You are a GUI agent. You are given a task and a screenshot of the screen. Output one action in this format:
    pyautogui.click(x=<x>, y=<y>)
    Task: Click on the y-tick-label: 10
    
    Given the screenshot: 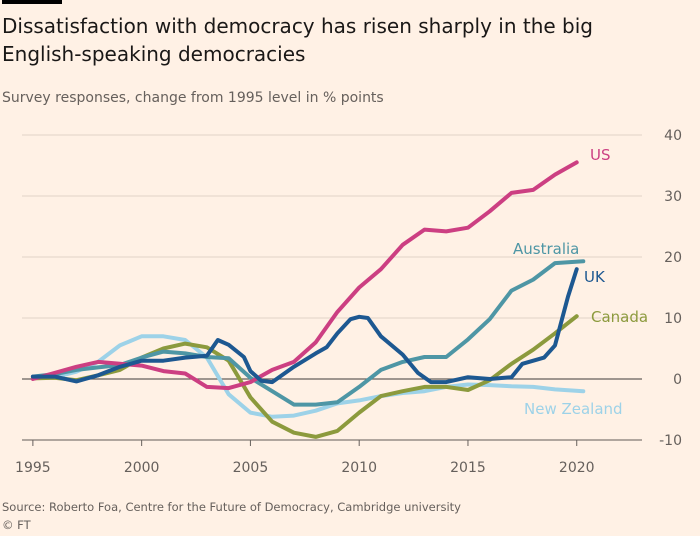 What is the action you would take?
    pyautogui.click(x=673, y=319)
    